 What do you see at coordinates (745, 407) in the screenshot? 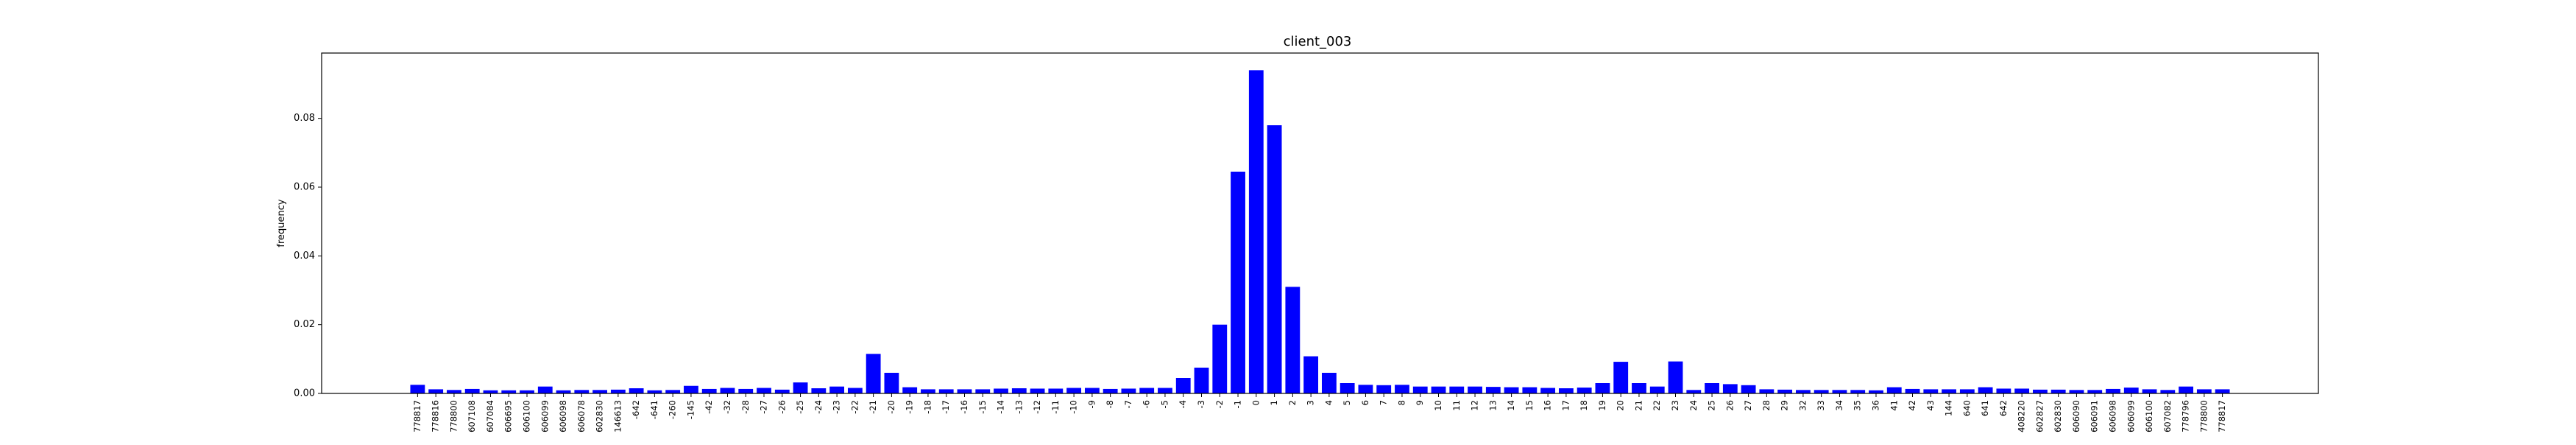
I see `x-tick-label: -28` at bounding box center [745, 407].